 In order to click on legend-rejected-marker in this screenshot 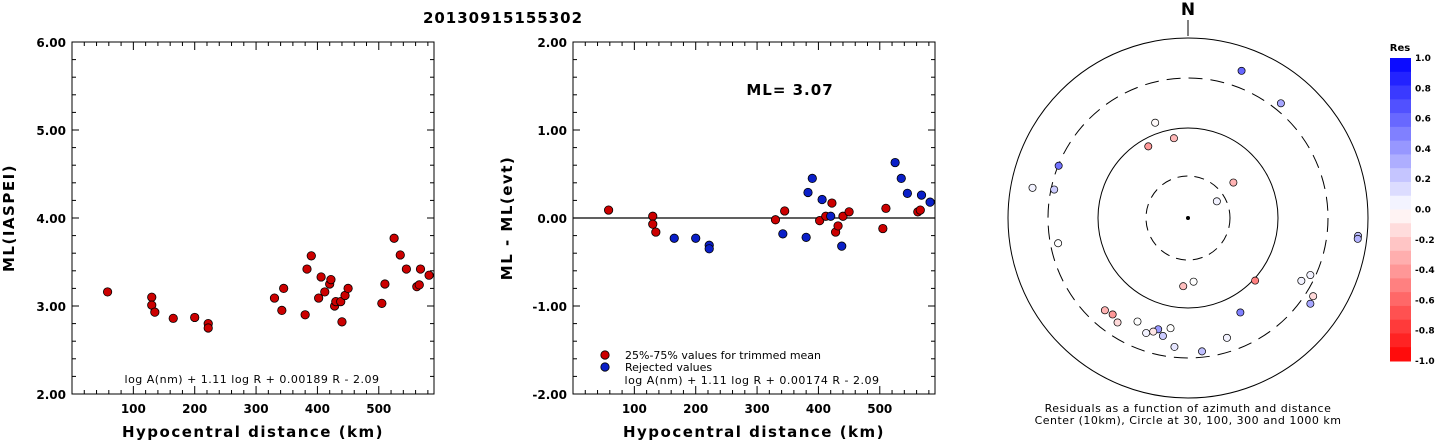, I will do `click(605, 367)`.